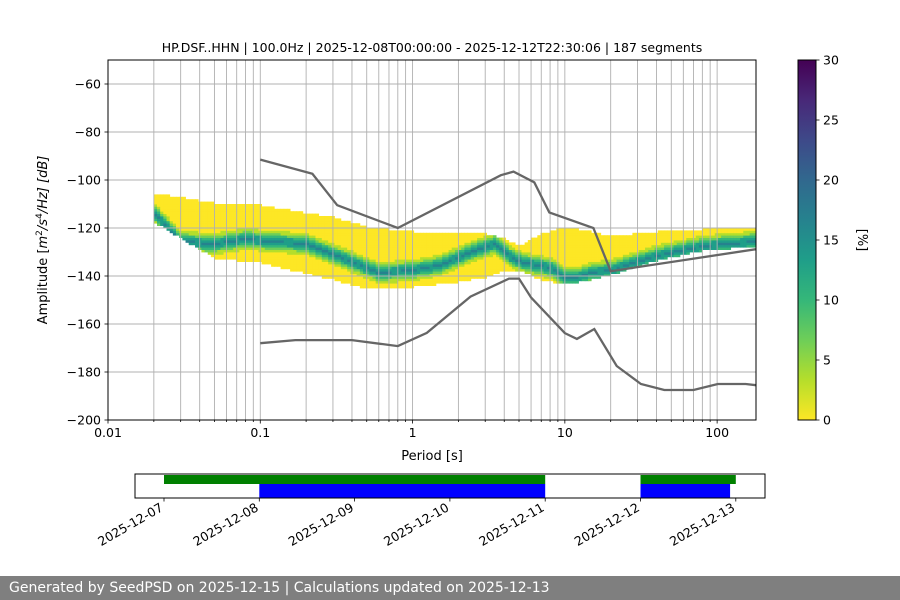 This screenshot has height=600, width=900. I want to click on x-tick-label: 1, so click(413, 432).